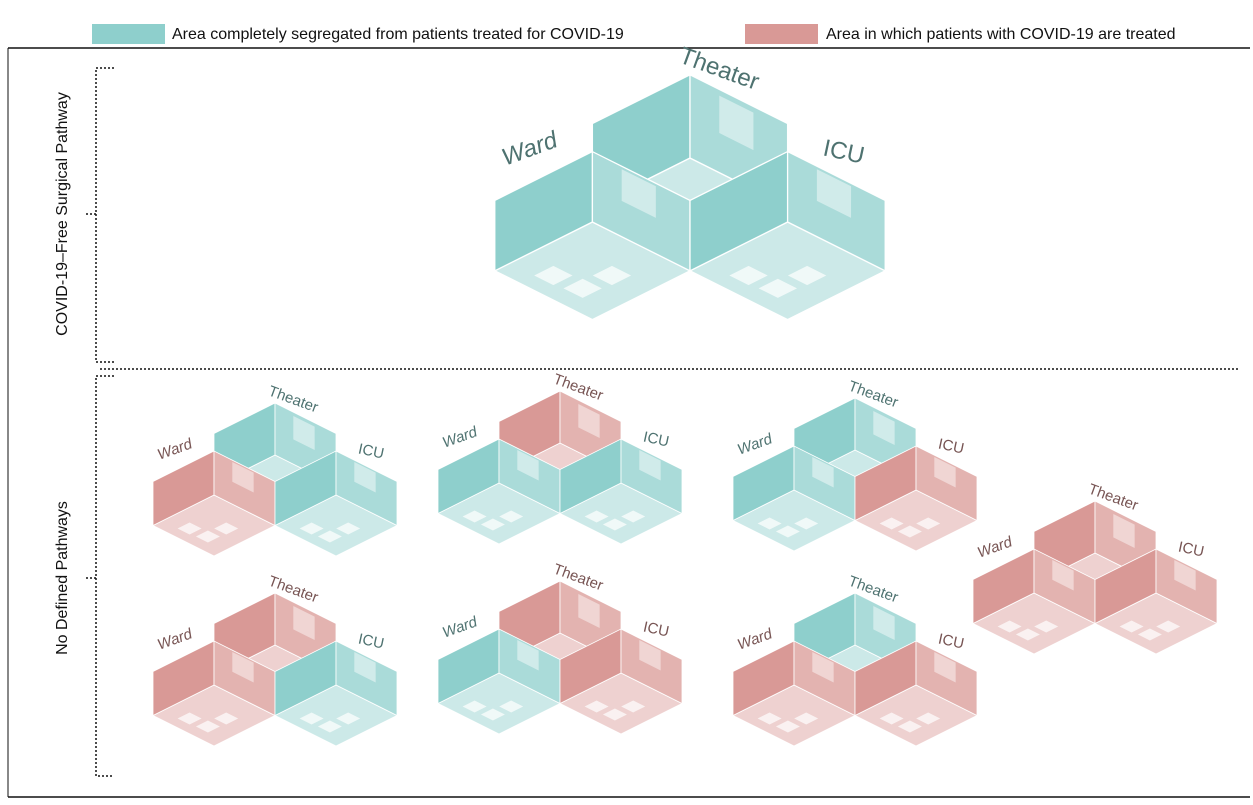  Describe the element at coordinates (99, 215) in the screenshot. I see `bracket-top` at that location.